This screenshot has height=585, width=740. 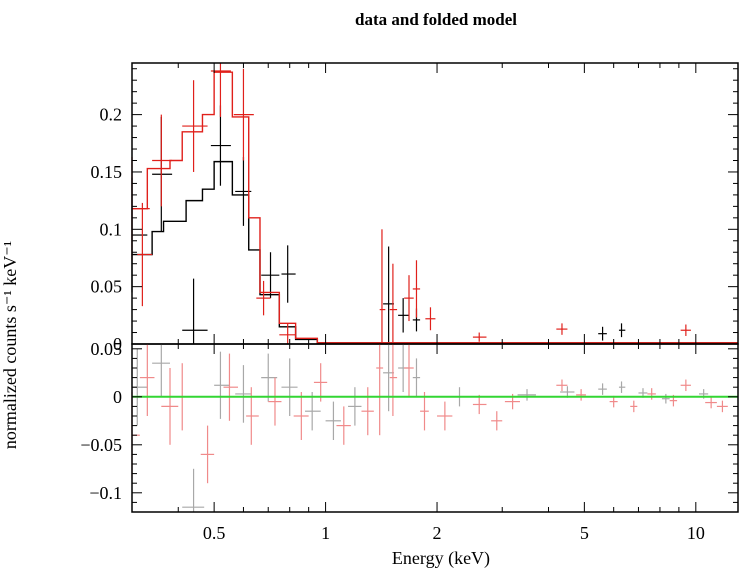 What do you see at coordinates (325, 533) in the screenshot?
I see `x-tick-label: 1` at bounding box center [325, 533].